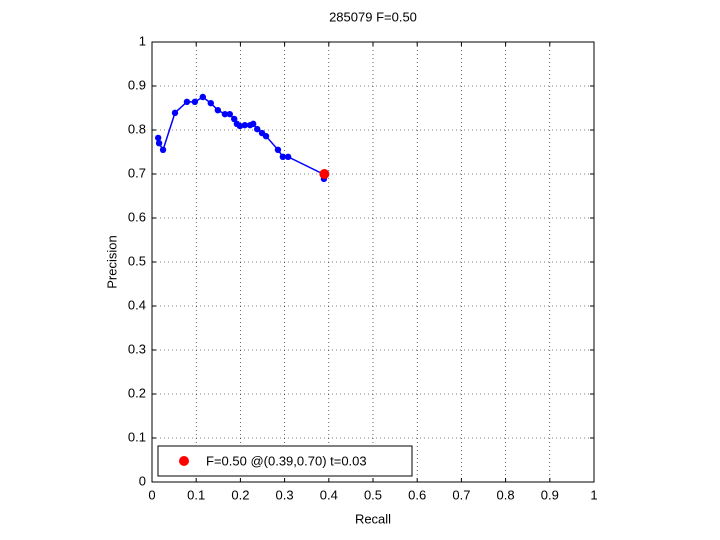  What do you see at coordinates (137, 304) in the screenshot?
I see `y-tick-label: 0.4` at bounding box center [137, 304].